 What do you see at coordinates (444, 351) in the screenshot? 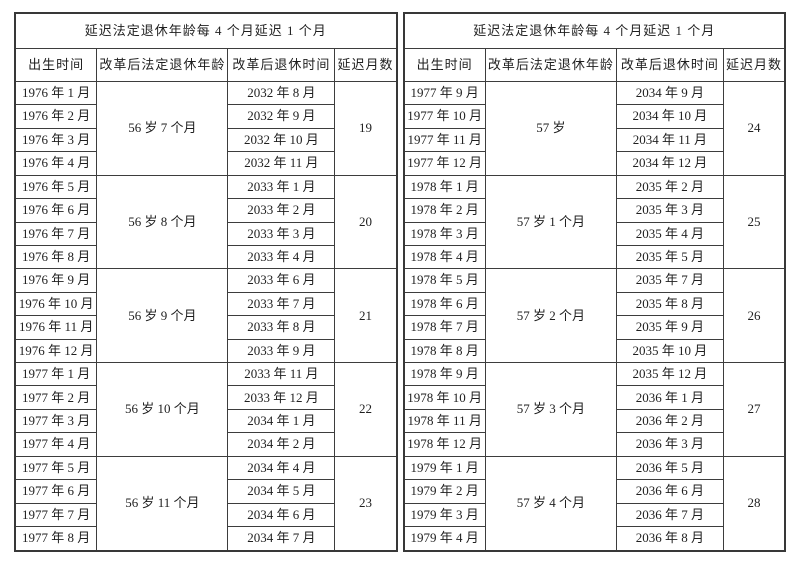
I see `birth-month-cell: 1978 年 8 月` at bounding box center [444, 351].